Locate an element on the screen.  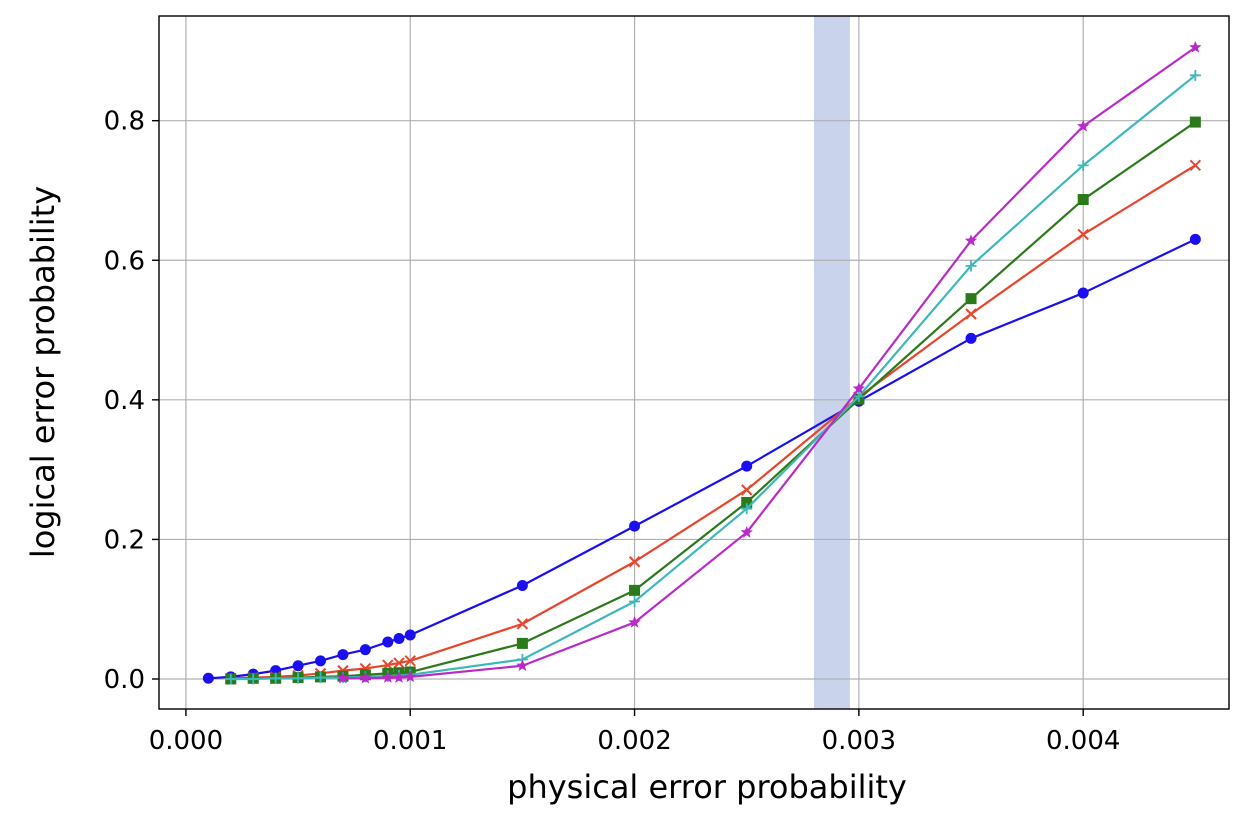
y-tick-label: 0.4 is located at coordinates (124, 401).